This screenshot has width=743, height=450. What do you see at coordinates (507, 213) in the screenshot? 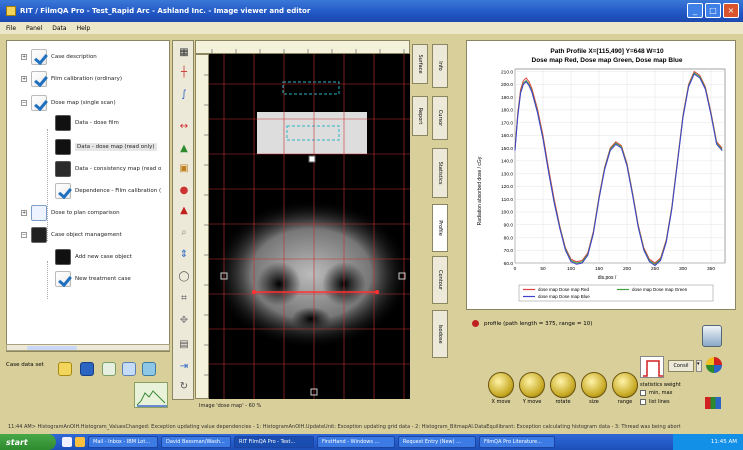
I see `y-tick-label: 100.0` at bounding box center [507, 213].